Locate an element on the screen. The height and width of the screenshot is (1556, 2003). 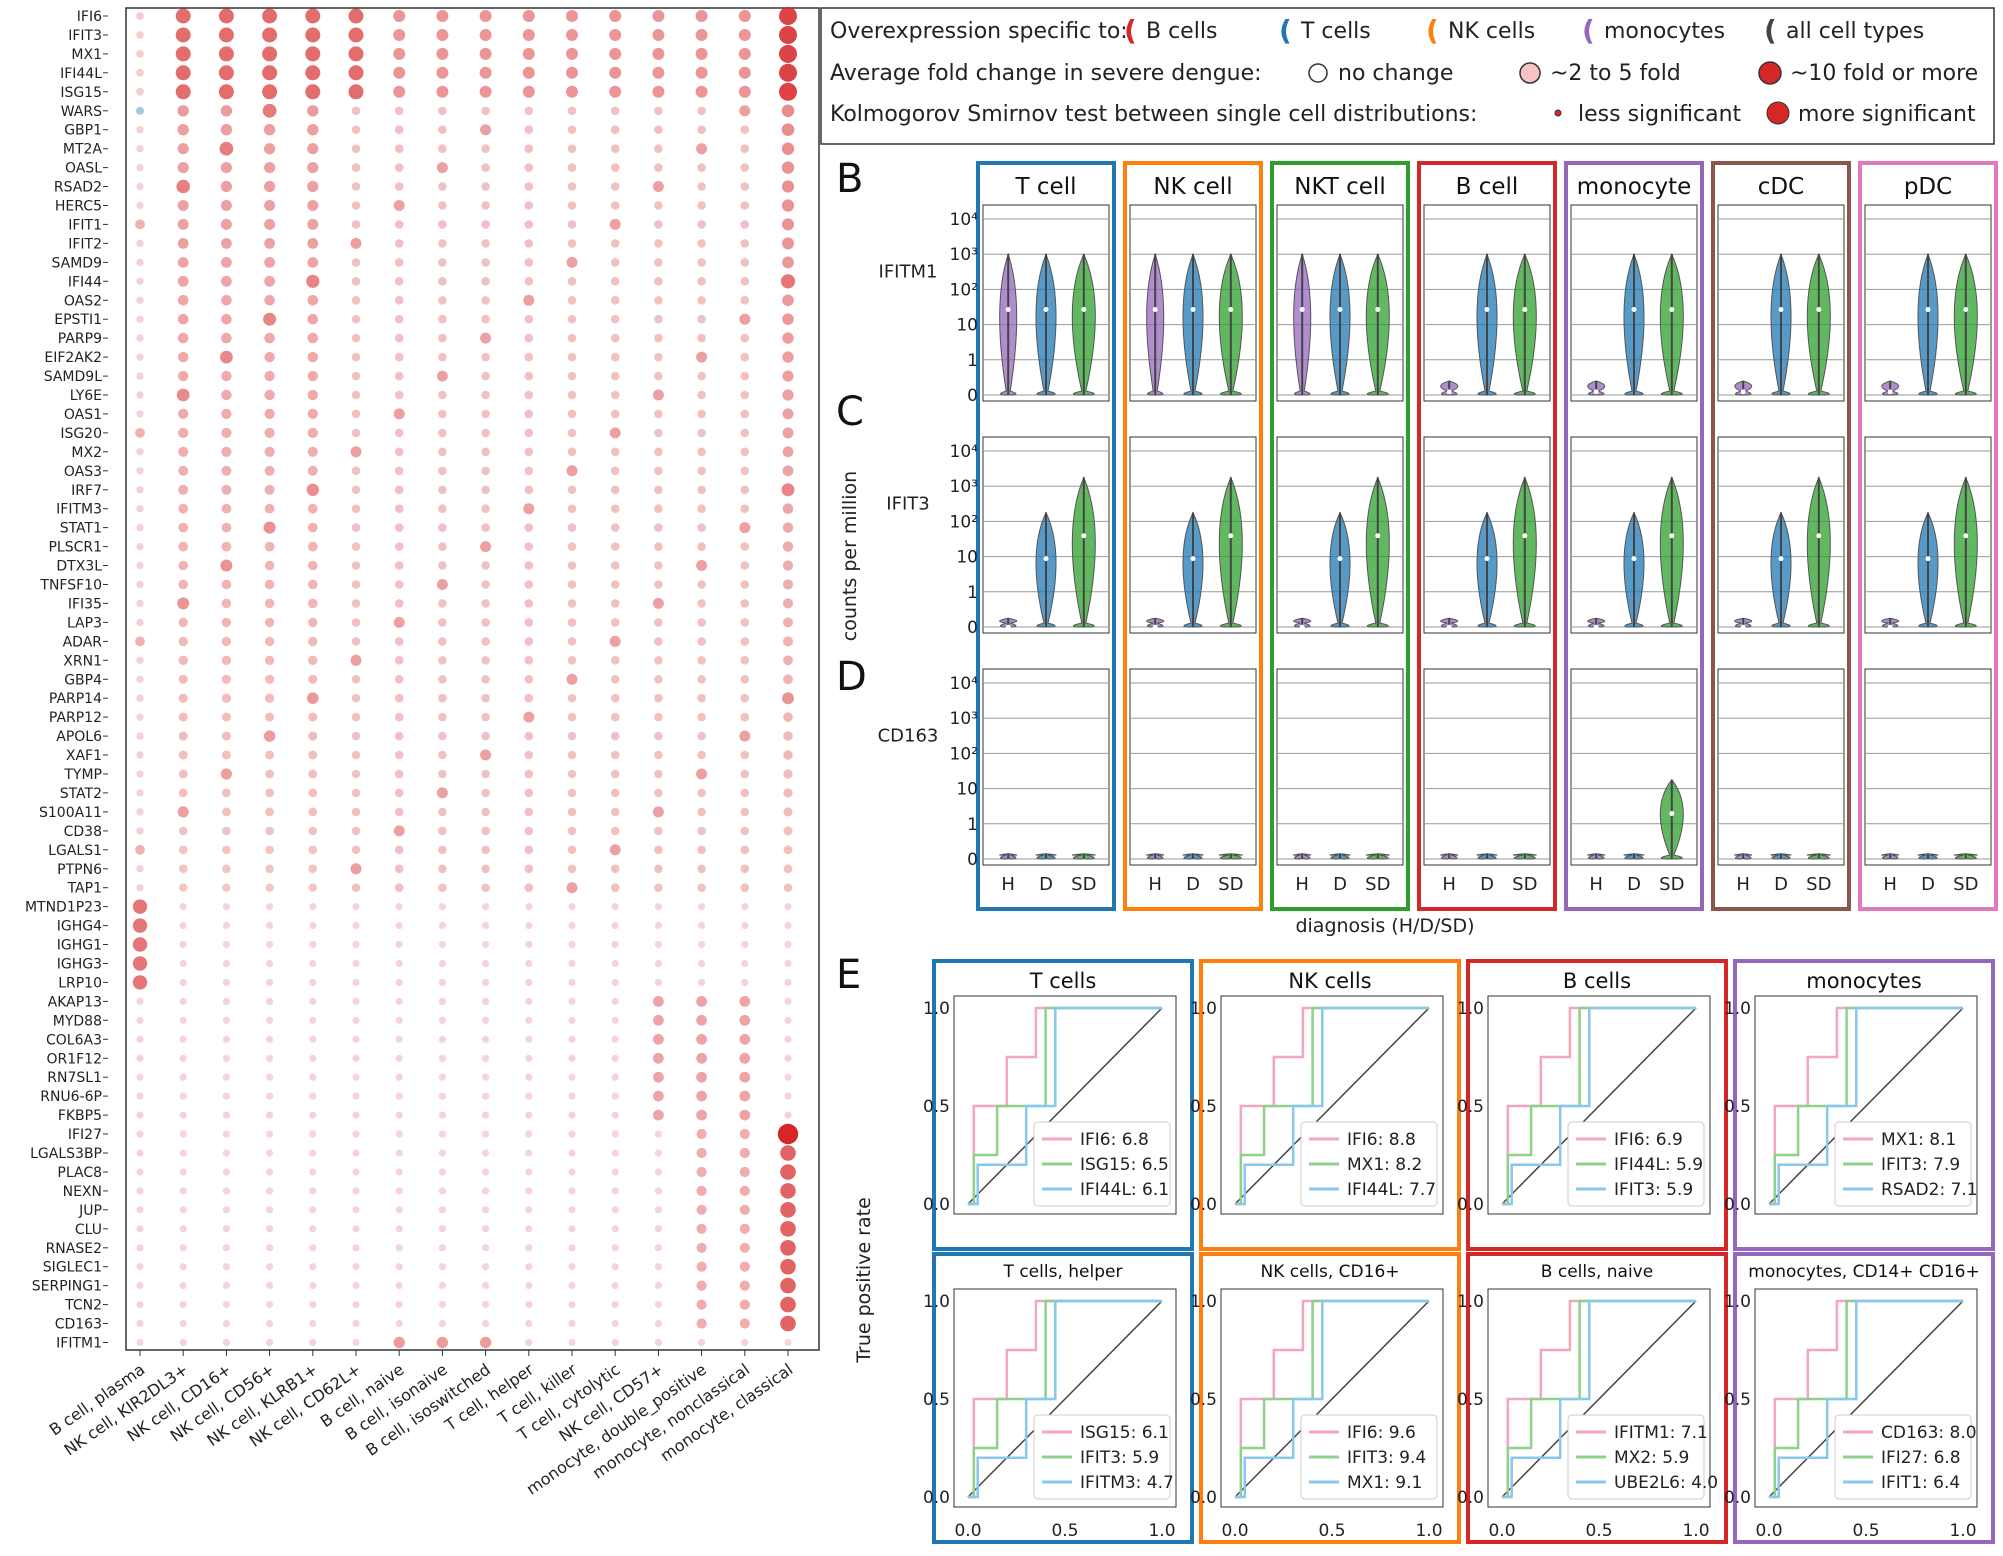
roc-legend-label: IFITM1: 7.1 is located at coordinates (1661, 1433).